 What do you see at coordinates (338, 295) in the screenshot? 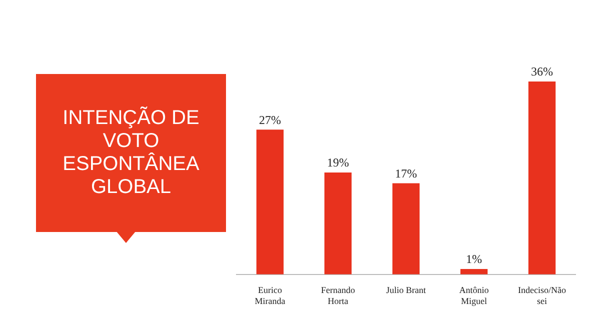
I see `x-tick-label: Fernando Horta` at bounding box center [338, 295].